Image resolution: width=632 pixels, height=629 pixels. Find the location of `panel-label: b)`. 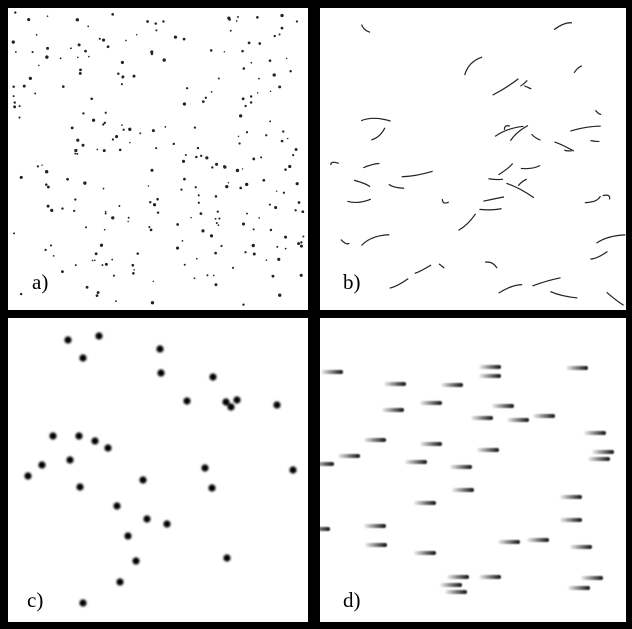

panel-label: b) is located at coordinates (352, 282).